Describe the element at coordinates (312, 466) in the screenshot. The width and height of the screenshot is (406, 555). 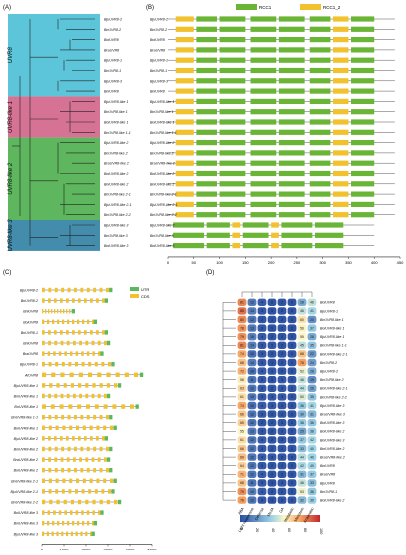
I see `heatmap-value: 40` at that location.